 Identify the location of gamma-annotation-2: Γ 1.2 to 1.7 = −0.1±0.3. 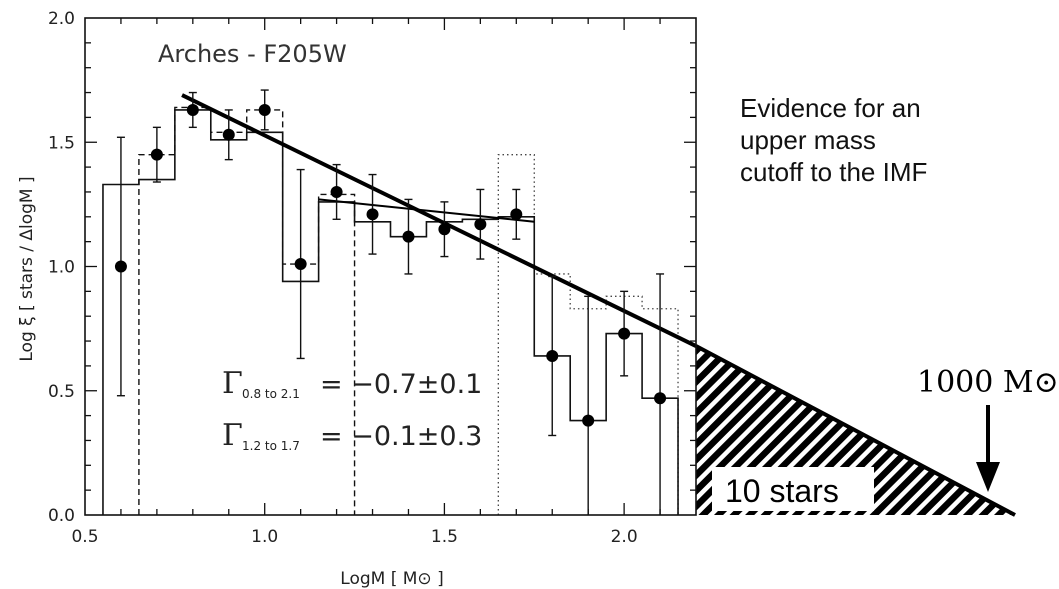
(352, 435).